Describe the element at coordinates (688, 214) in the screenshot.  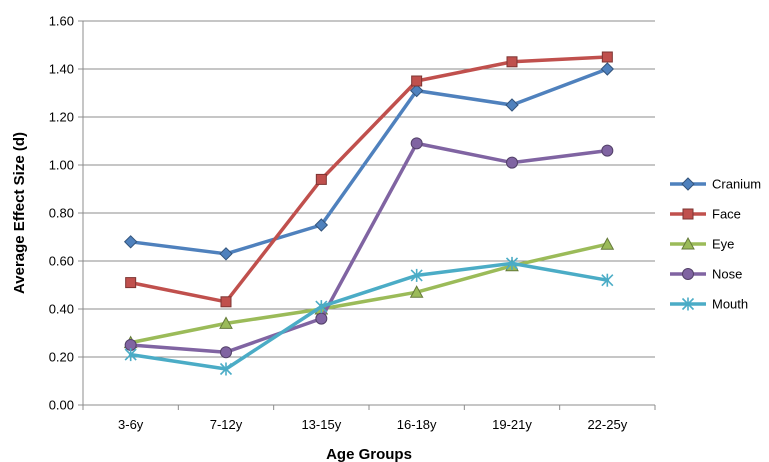
I see `legend-marker-face` at that location.